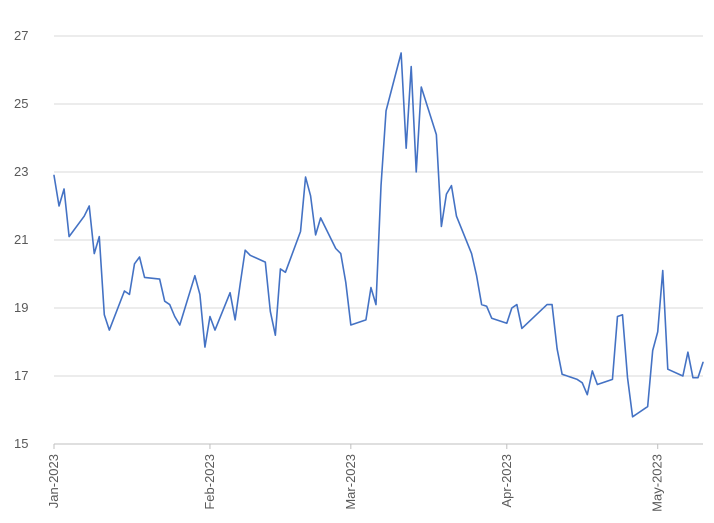 Image resolution: width=714 pixels, height=523 pixels. Describe the element at coordinates (506, 480) in the screenshot. I see `x-tick-label: Apr-2023` at that location.